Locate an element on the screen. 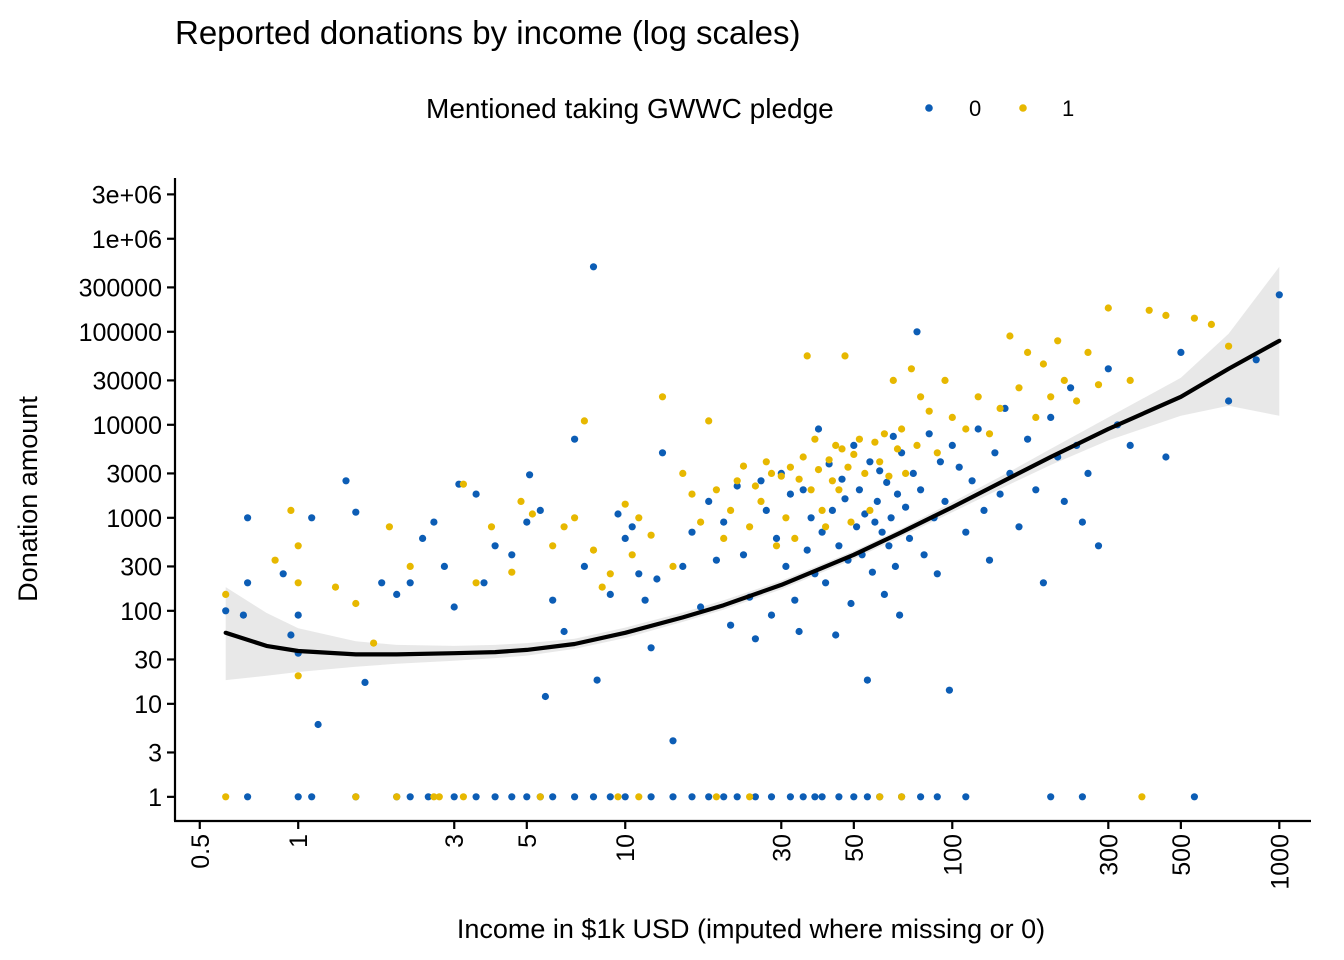  y-tick-label-4: 100 is located at coordinates (141, 612).